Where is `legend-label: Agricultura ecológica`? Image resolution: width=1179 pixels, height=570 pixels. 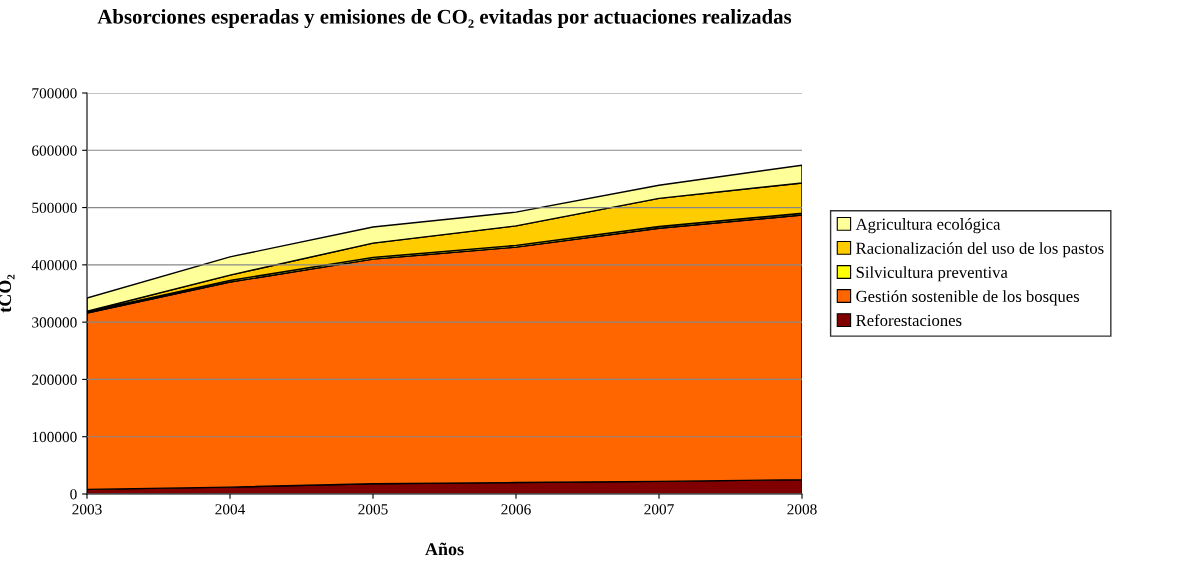
legend-label: Agricultura ecológica is located at coordinates (928, 226).